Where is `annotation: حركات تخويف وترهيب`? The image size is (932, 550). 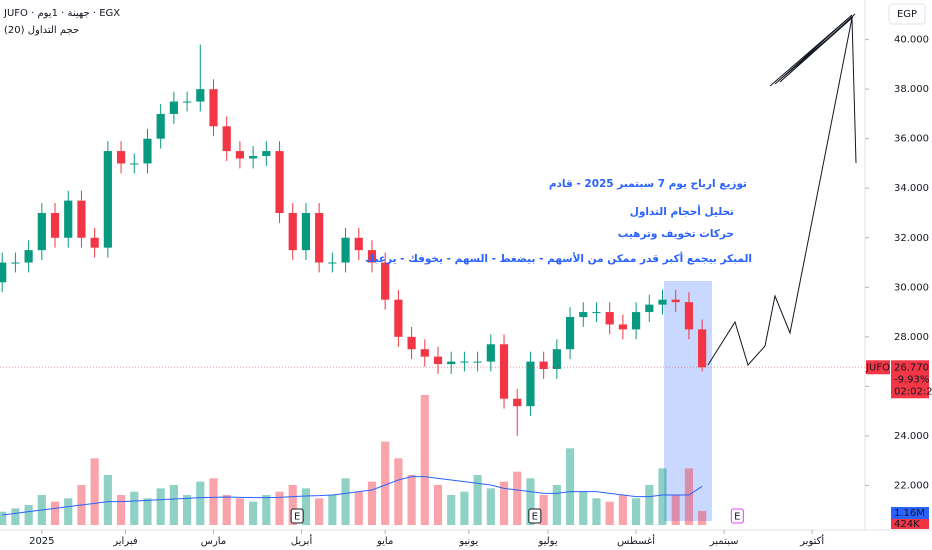
annotation: حركات تخويف وترهيب is located at coordinates (676, 234).